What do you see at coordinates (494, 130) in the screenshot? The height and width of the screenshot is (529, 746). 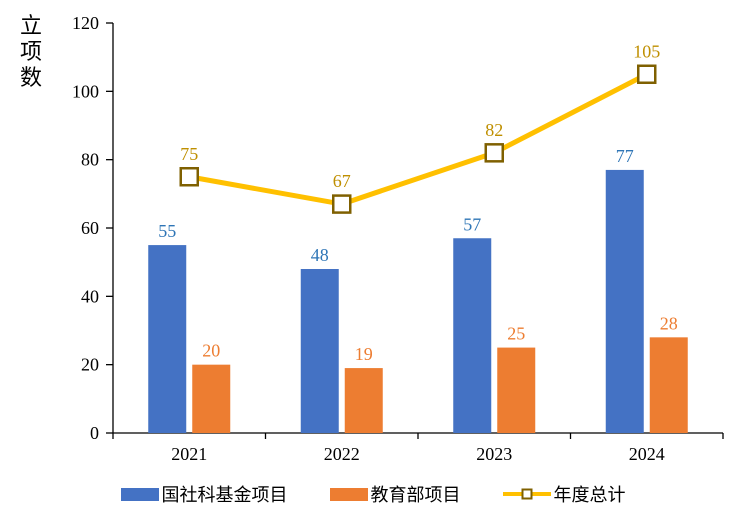 I see `line-value-label: 82` at bounding box center [494, 130].